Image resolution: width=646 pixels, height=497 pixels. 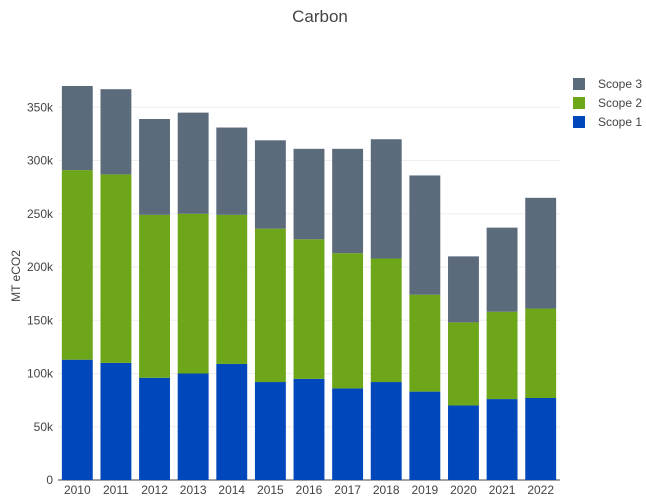 I want to click on bar-scope-3-2014, so click(x=232, y=171).